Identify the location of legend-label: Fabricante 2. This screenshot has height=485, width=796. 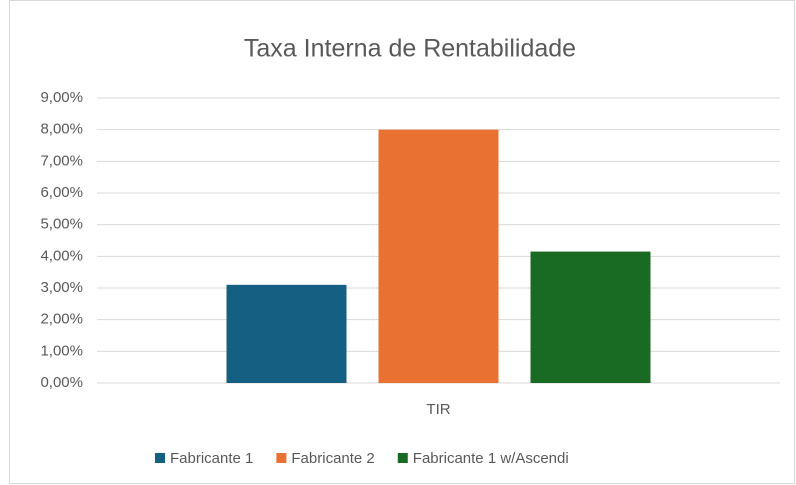
(332, 458).